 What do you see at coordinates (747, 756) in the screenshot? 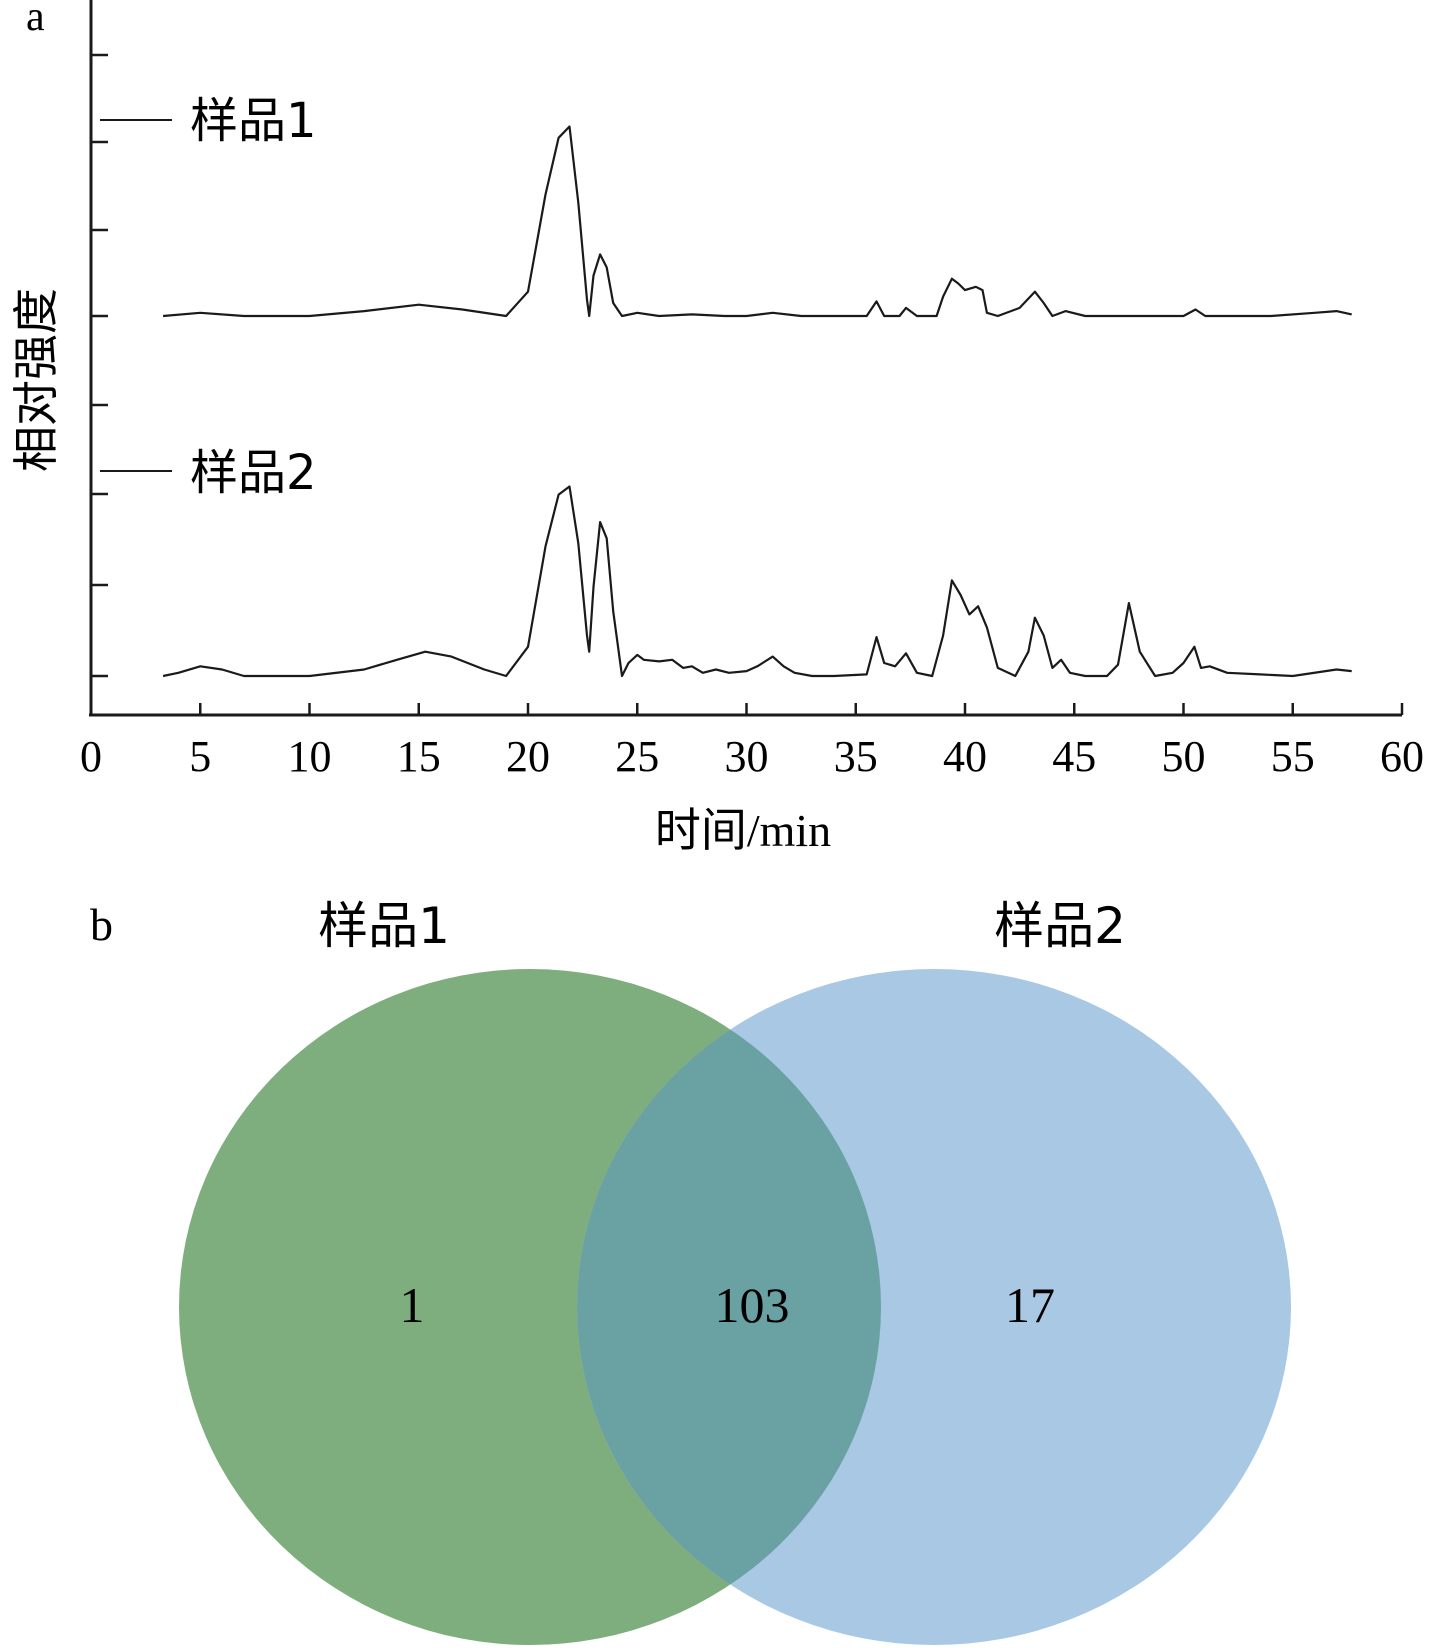
I see `x-tick-label: 30` at bounding box center [747, 756].